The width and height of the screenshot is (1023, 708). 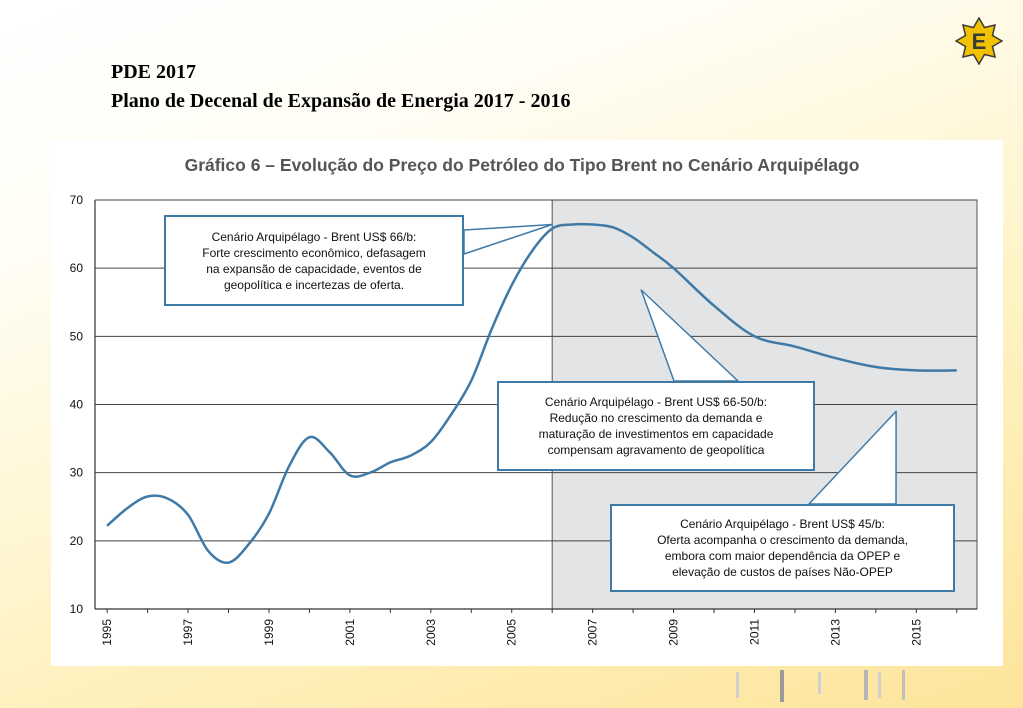 What do you see at coordinates (782, 524) in the screenshot?
I see `annotation-line: Cenário Arquipélago - Brent US$ 45/b:` at bounding box center [782, 524].